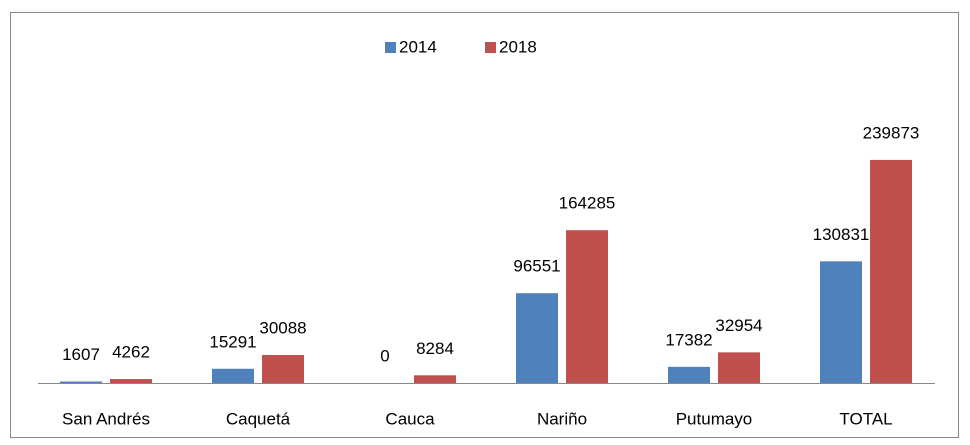 The image size is (970, 445). Describe the element at coordinates (106, 418) in the screenshot. I see `x-tick-label: San Andrés` at that location.